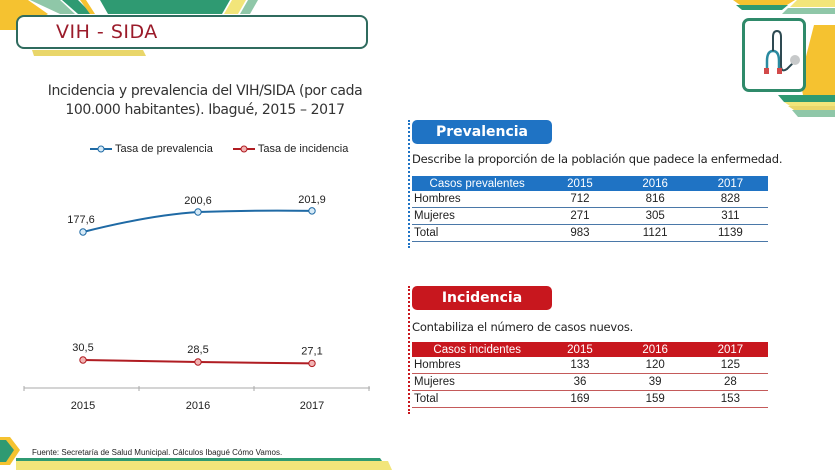 The width and height of the screenshot is (835, 470). Describe the element at coordinates (192, 32) in the screenshot. I see `header-title-box: VIH - SIDA` at that location.